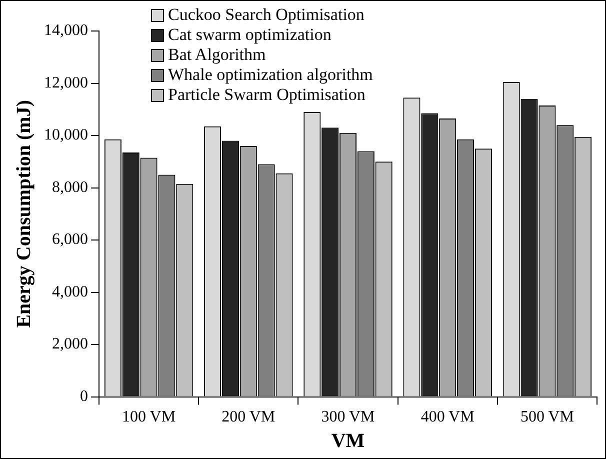 This screenshot has height=459, width=606. I want to click on y-tick-label: 6,000, so click(70, 239).